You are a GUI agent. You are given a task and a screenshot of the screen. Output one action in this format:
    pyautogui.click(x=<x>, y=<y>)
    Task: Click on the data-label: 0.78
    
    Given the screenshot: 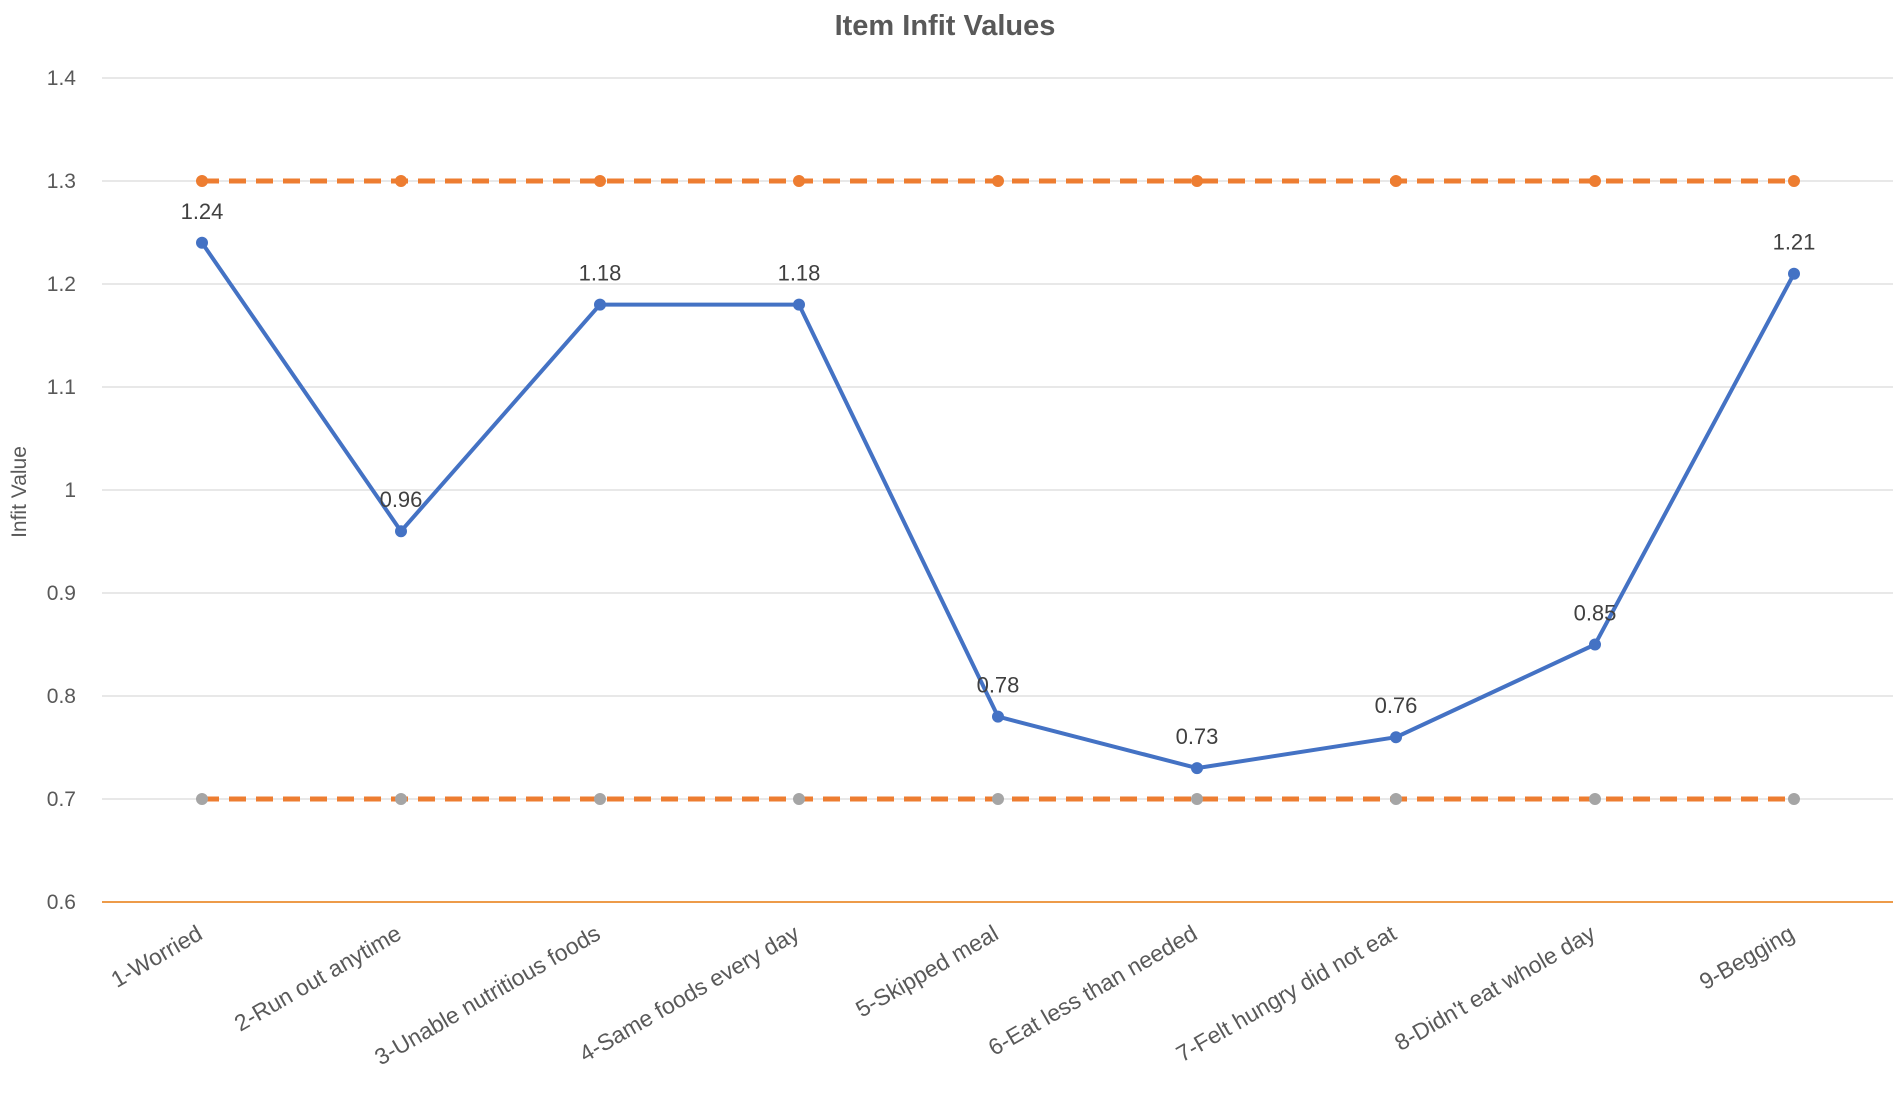 What is the action you would take?
    pyautogui.click(x=998, y=685)
    